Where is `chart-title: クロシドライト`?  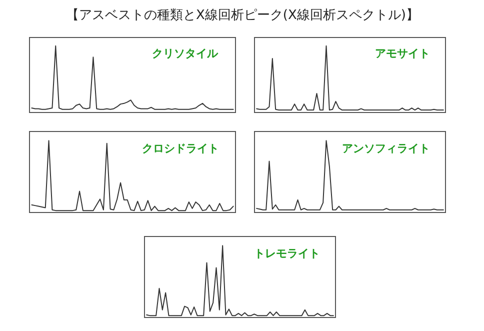
chart-title: クロシドライト is located at coordinates (180, 148).